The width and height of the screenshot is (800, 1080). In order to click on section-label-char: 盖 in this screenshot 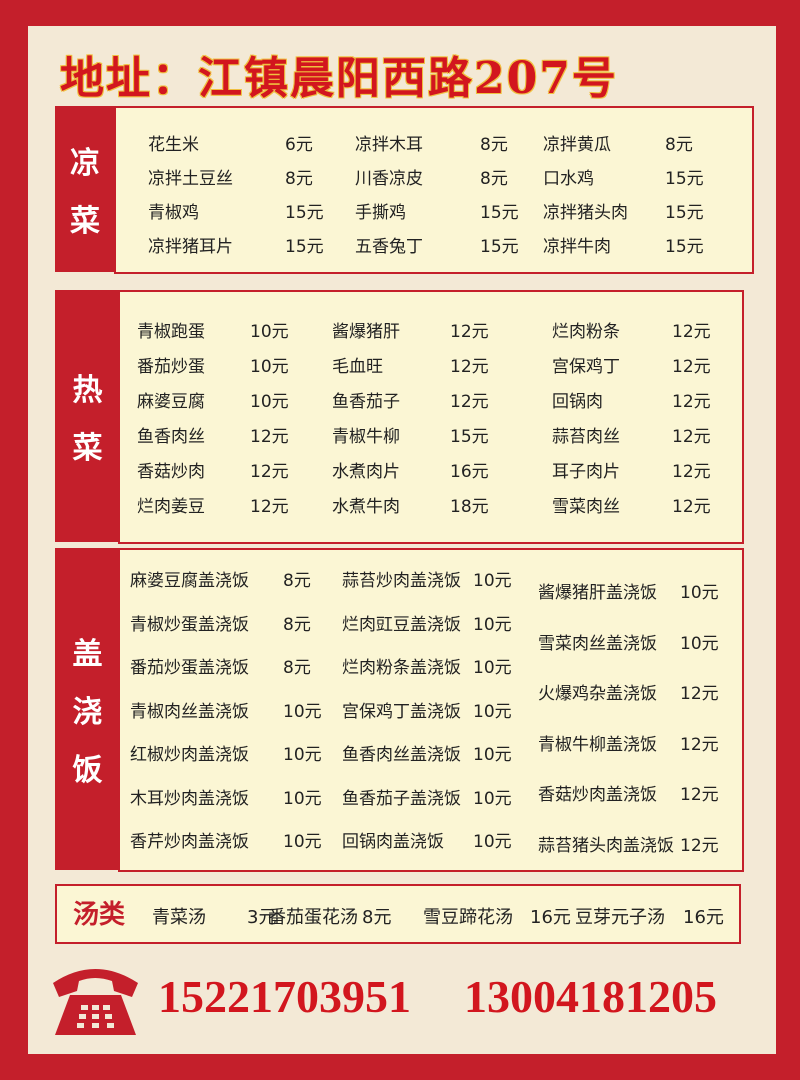, I will do `click(87, 654)`.